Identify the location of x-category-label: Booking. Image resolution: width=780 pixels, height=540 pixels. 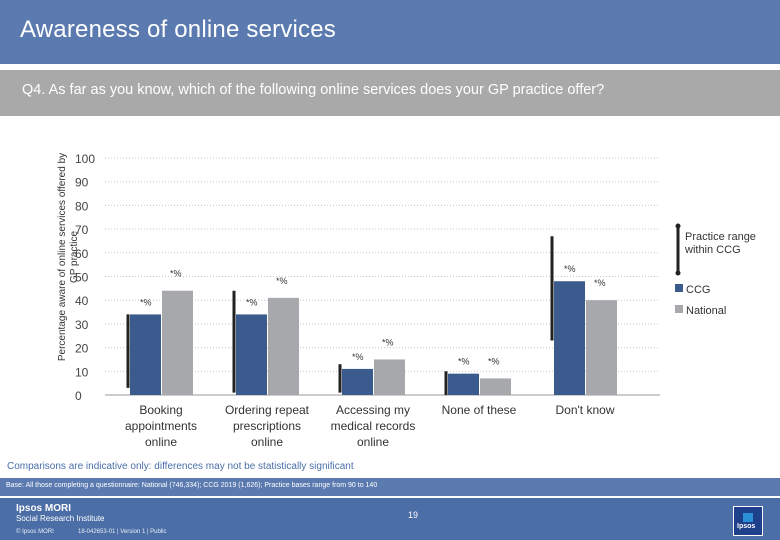
(160, 410).